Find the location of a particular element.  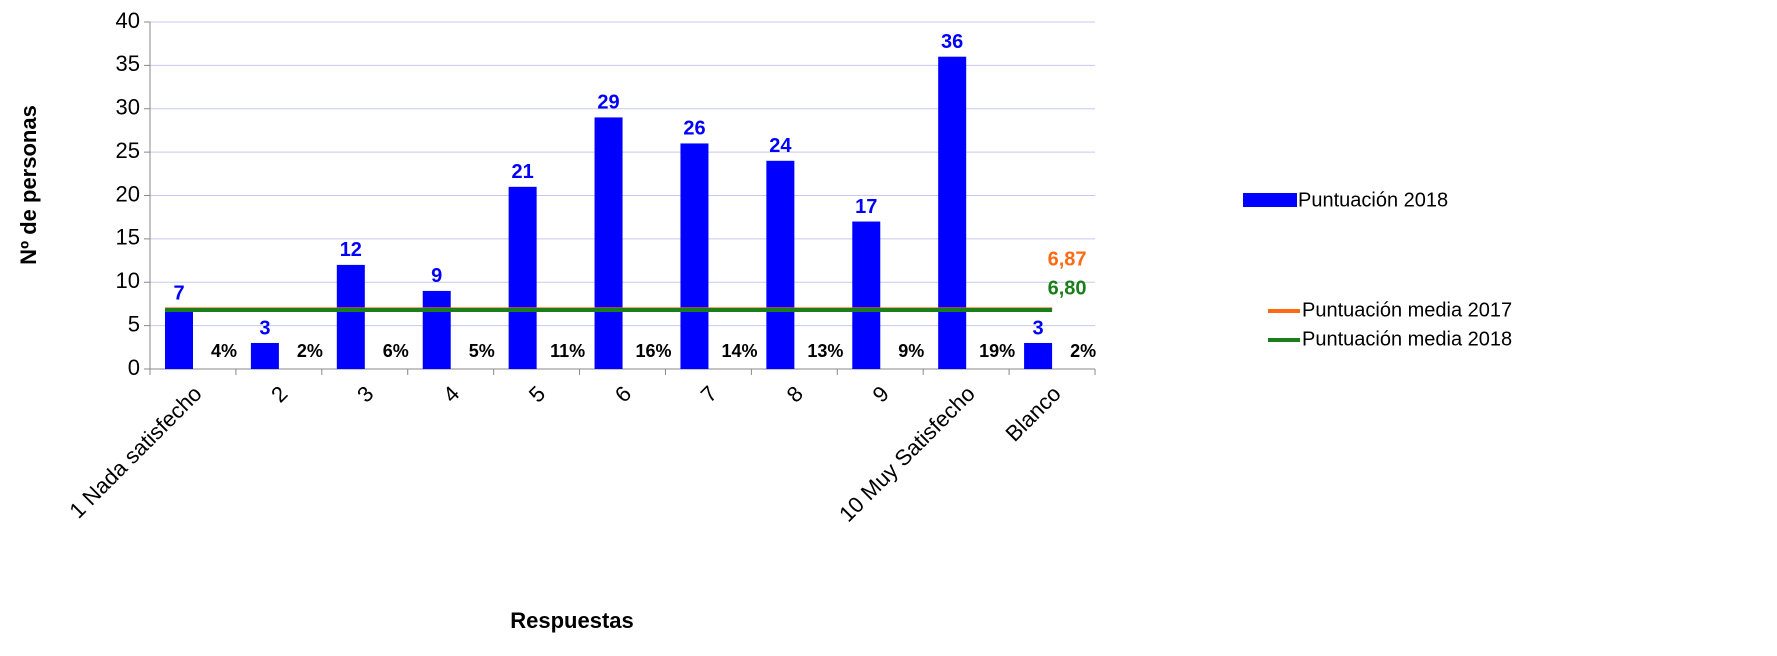

y-tick-label: 40 is located at coordinates (128, 20).